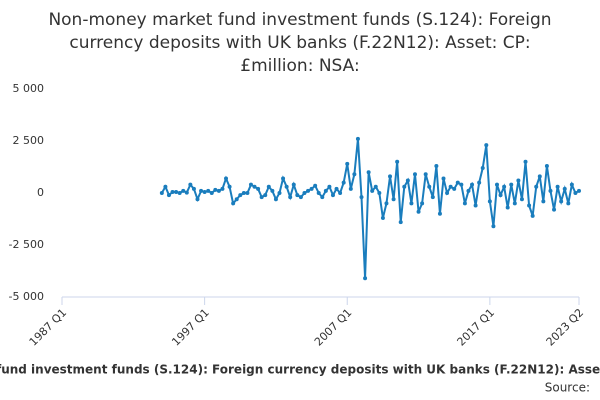 The height and width of the screenshot is (400, 600). Describe the element at coordinates (40, 192) in the screenshot. I see `y-tick-label: 0` at that location.